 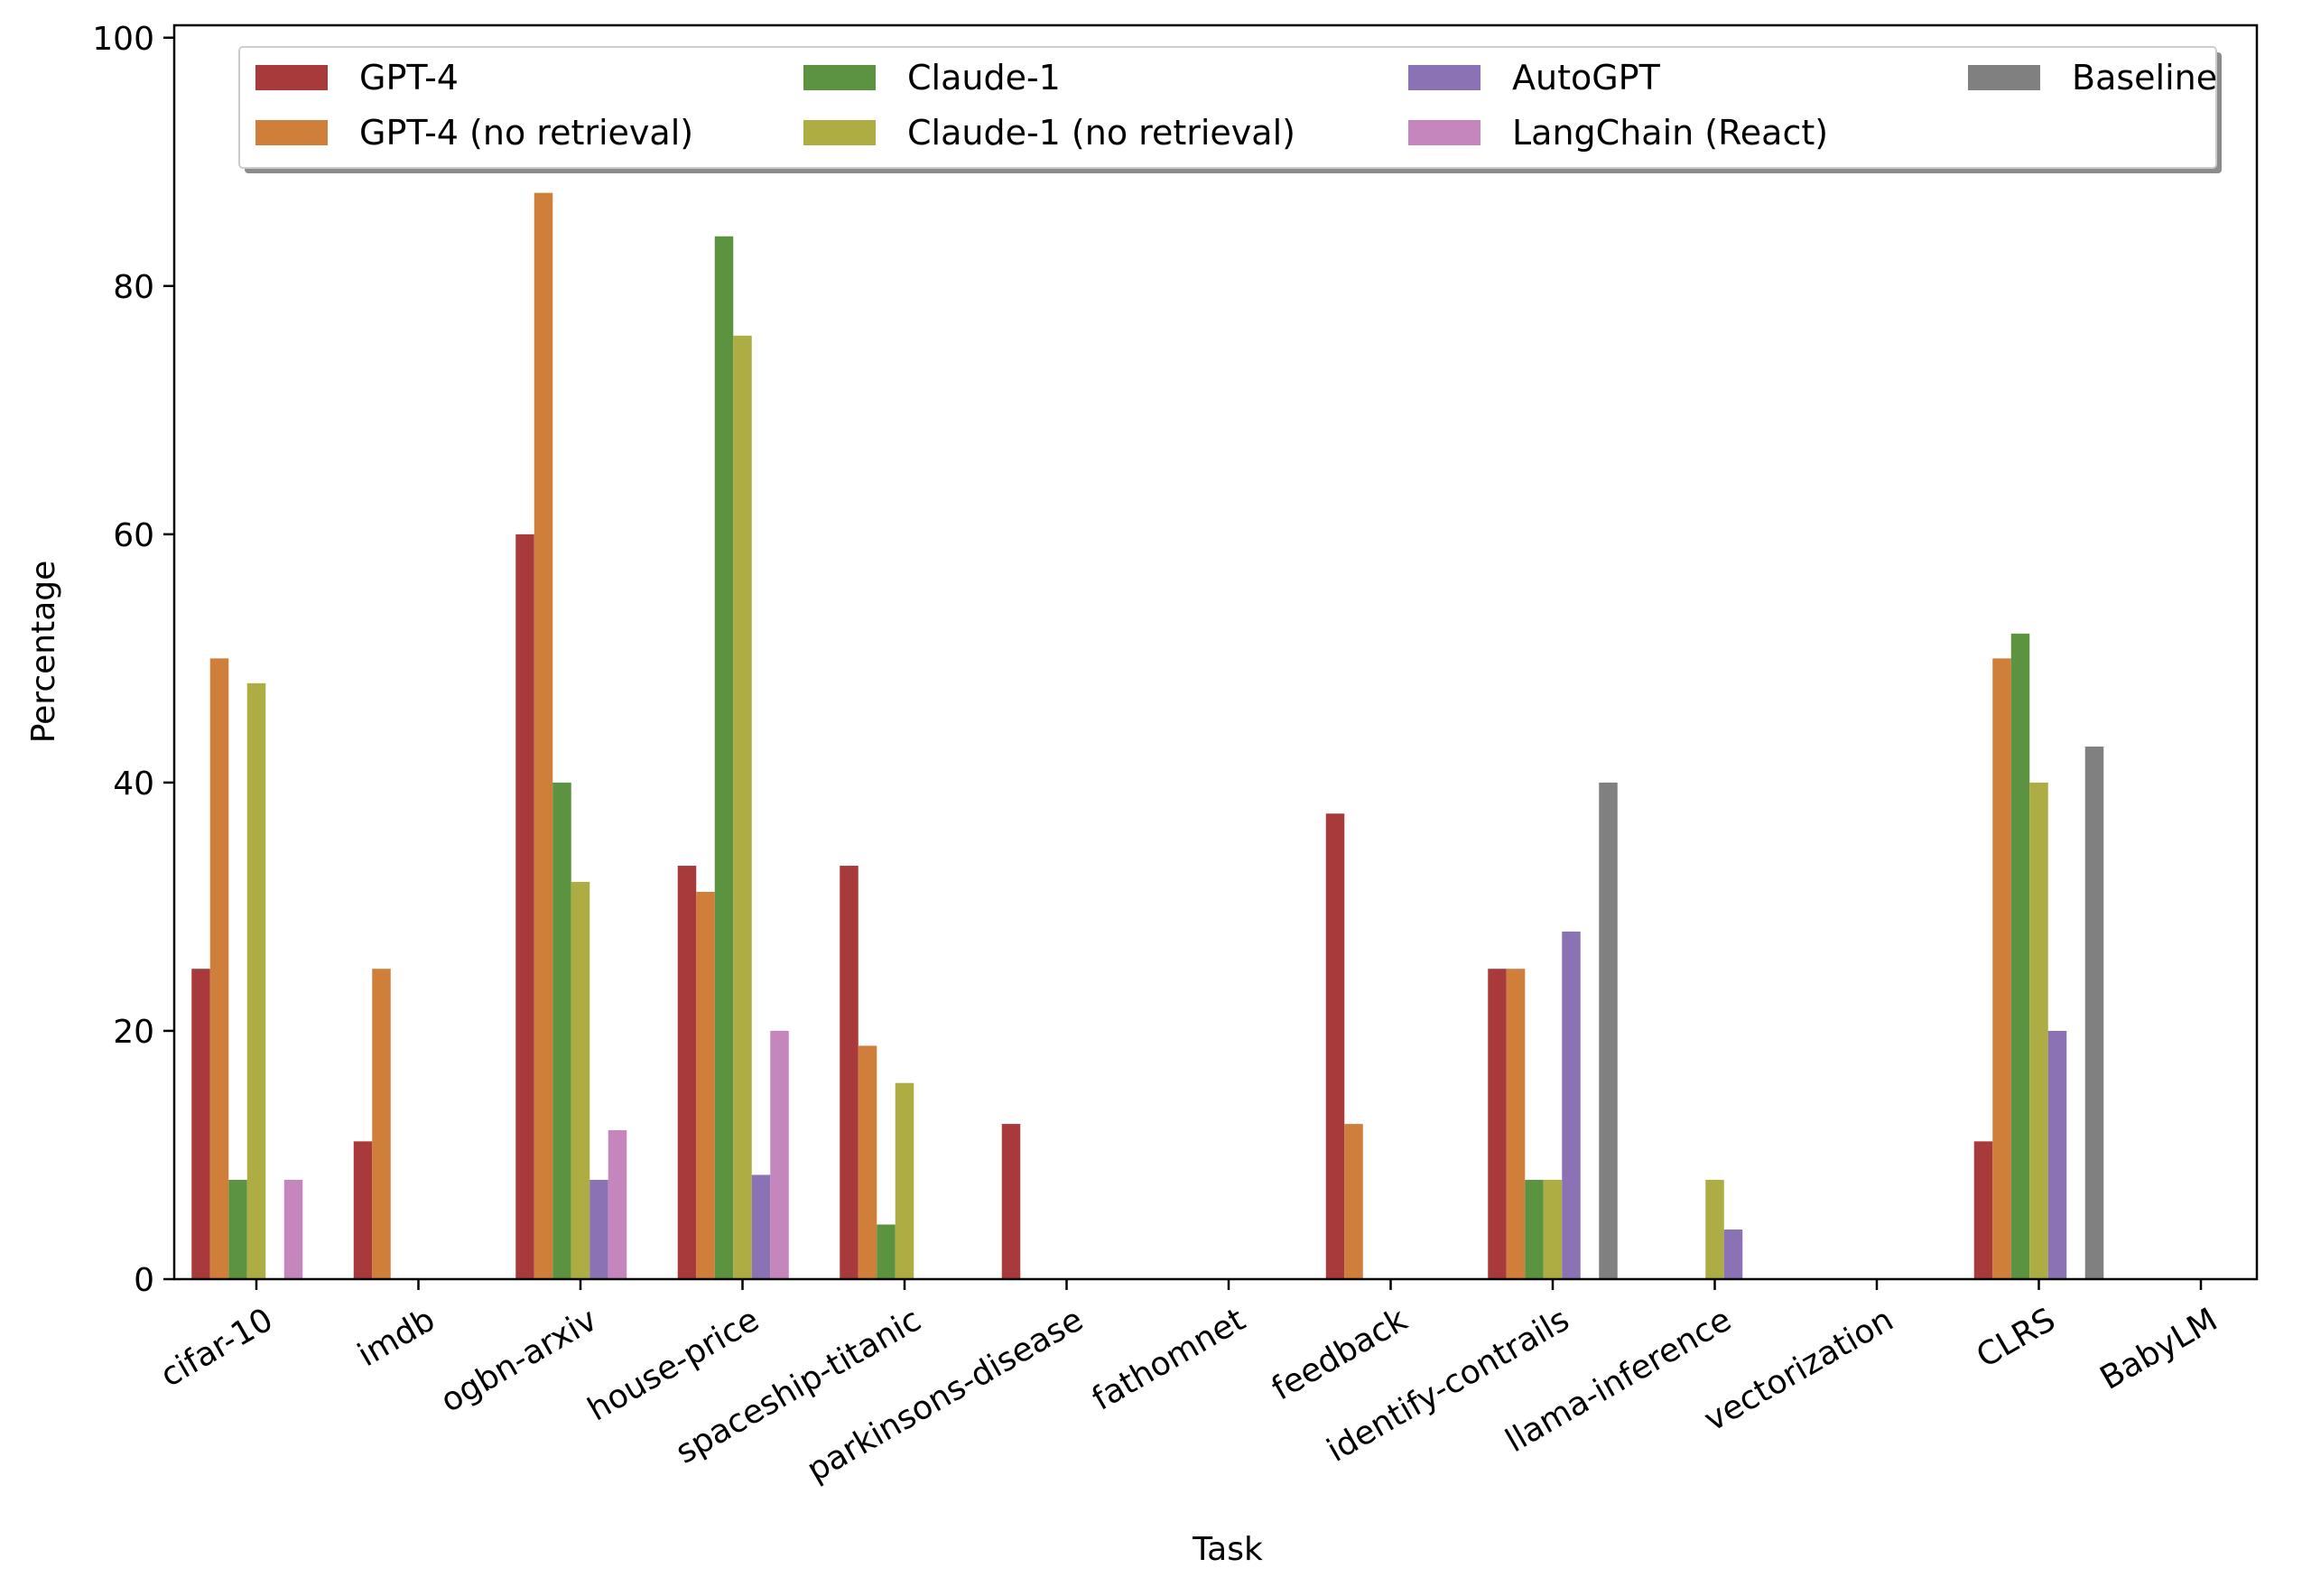 I want to click on bar-claude-1-clrs, so click(x=2020, y=956).